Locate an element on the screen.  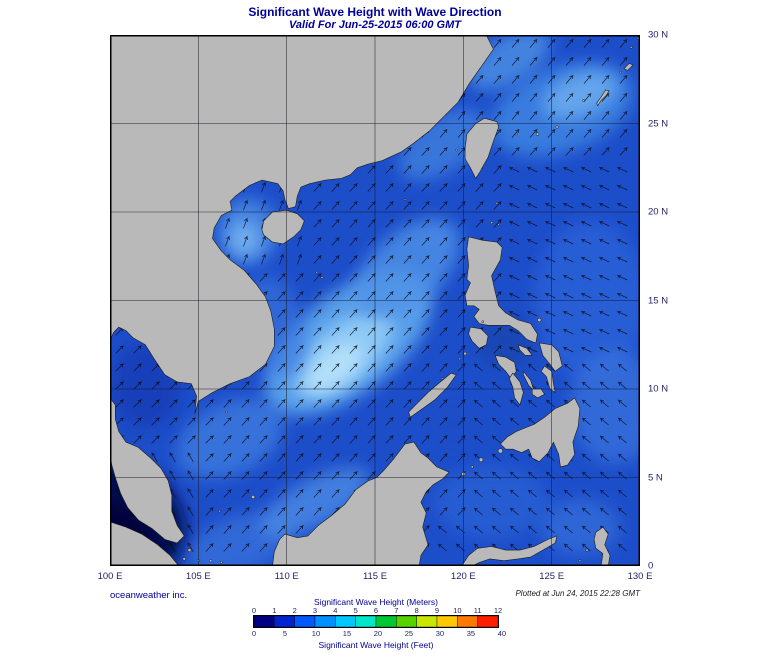
plotted-timestamp: Plotted at Jun 24, 2015 22:28 GMT is located at coordinates (577, 593).